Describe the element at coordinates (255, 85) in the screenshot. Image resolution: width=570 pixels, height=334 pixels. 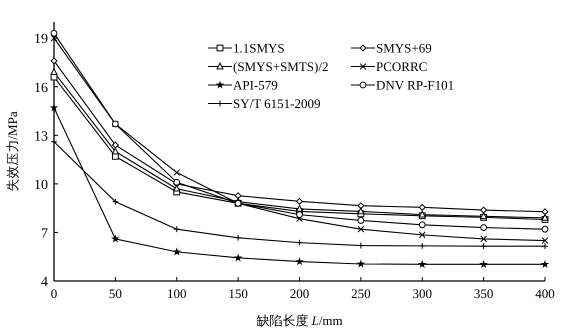
I see `legend-label: API-579` at that location.